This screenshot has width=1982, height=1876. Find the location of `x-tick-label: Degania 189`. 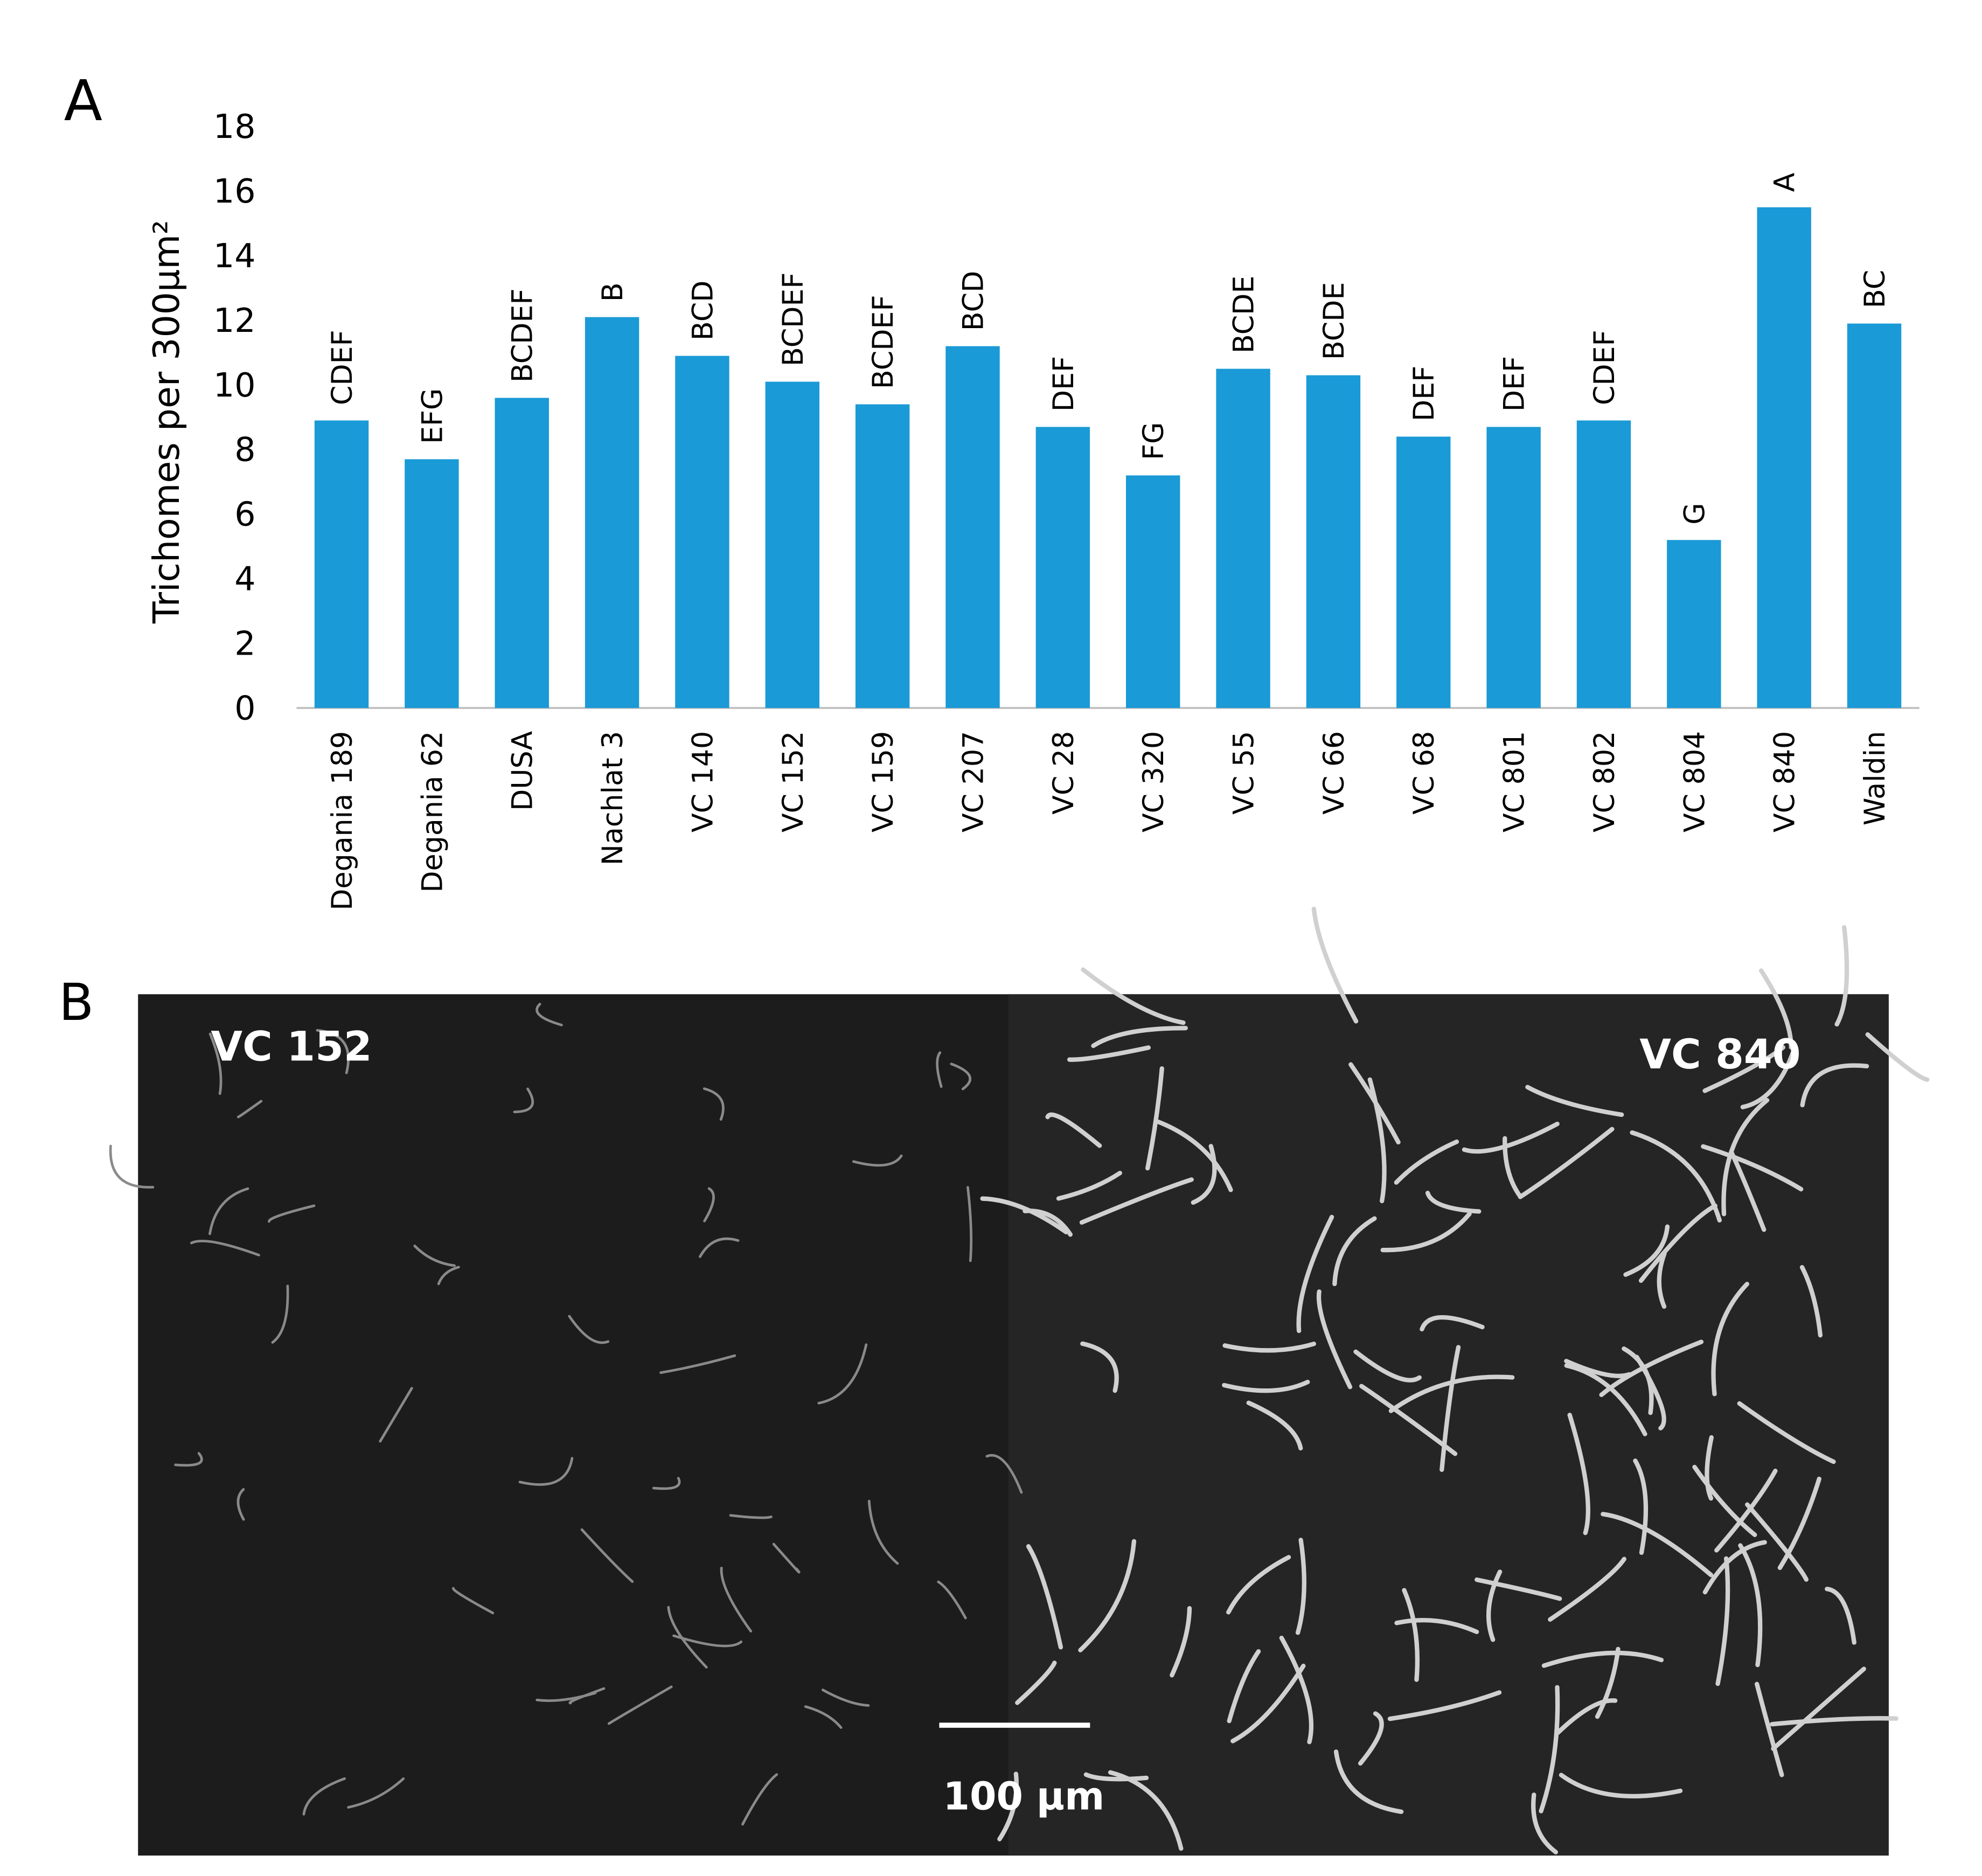

x-tick-label: Degania 189 is located at coordinates (343, 821).